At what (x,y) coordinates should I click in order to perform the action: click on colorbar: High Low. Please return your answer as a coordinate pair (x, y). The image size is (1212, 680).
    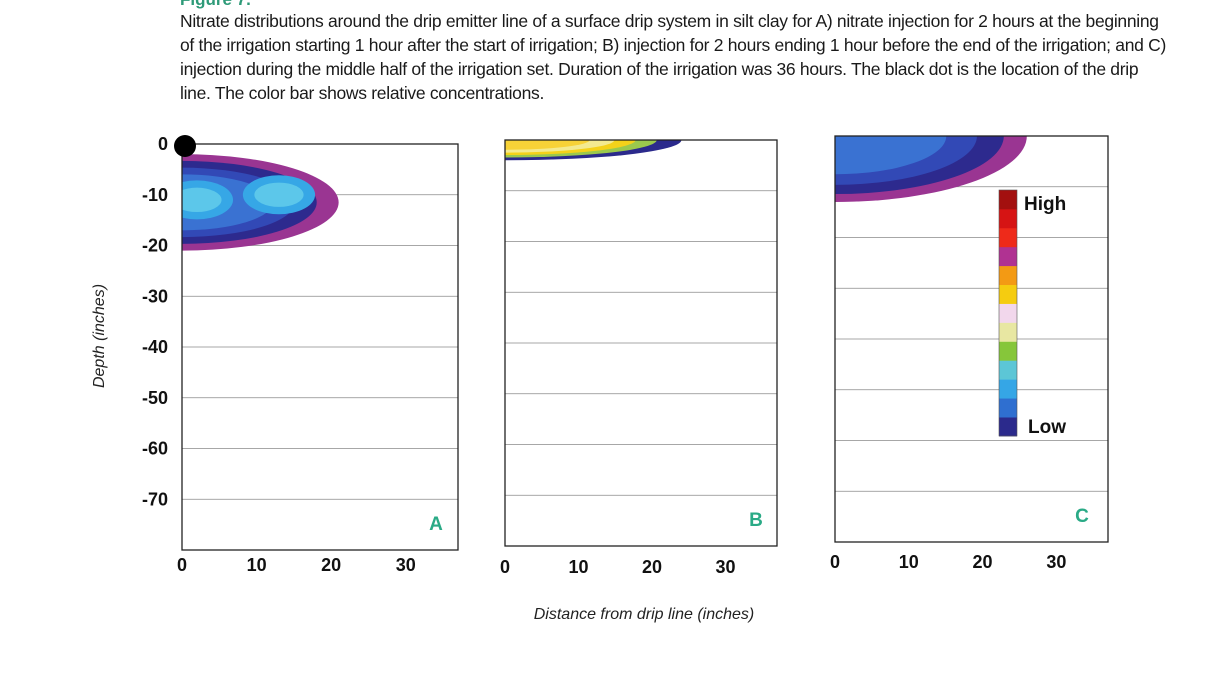
    Looking at the image, I should click on (1032, 313).